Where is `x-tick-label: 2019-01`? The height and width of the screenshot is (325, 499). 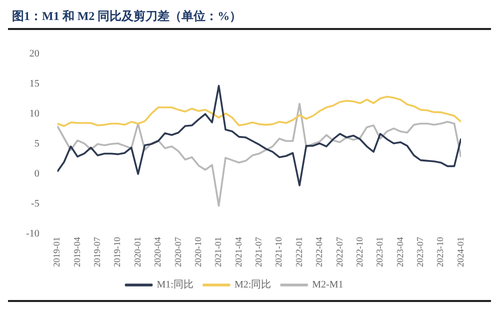 x-tick-label: 2019-01 is located at coordinates (57, 252).